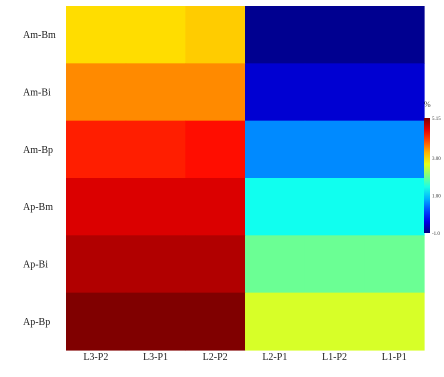 Image resolution: width=444 pixels, height=377 pixels. Describe the element at coordinates (436, 197) in the screenshot. I see `colorbar-tick-label: 1.00` at that location.